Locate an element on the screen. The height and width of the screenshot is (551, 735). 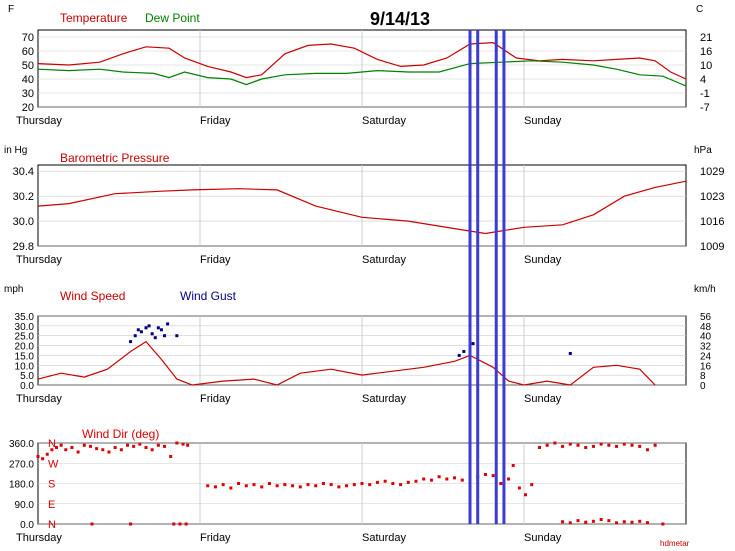
y2-tick-label: 10 is located at coordinates (706, 66).